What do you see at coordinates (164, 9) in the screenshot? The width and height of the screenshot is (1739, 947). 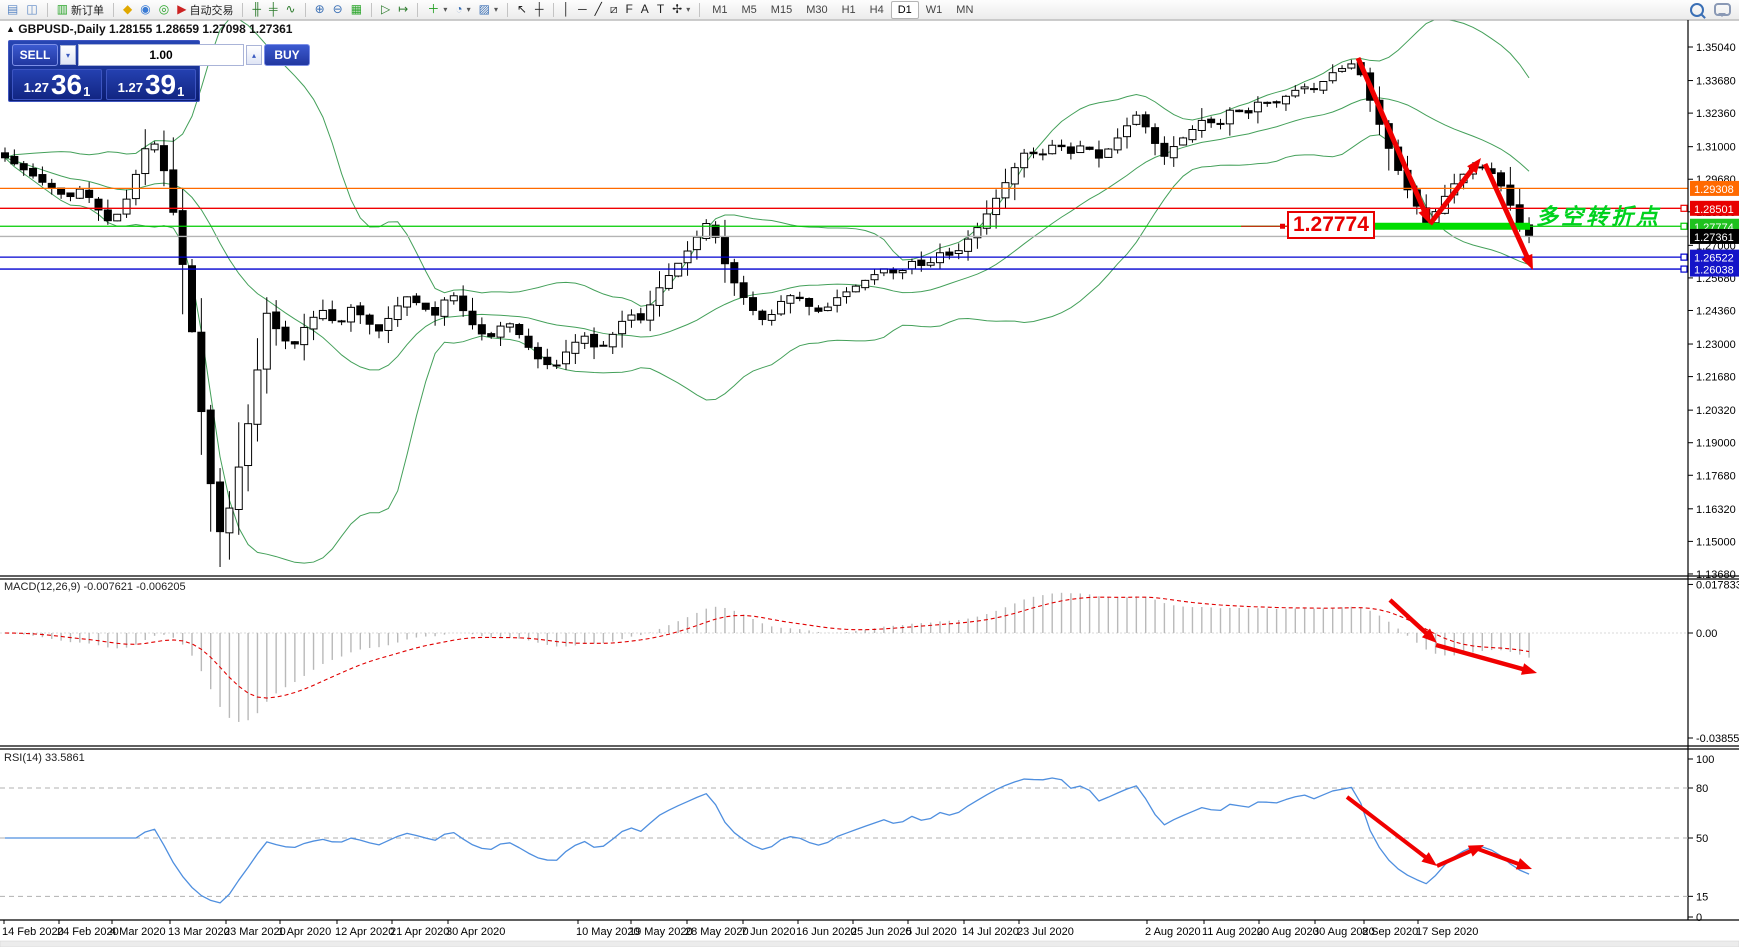 I see `signals-button: ◎` at bounding box center [164, 9].